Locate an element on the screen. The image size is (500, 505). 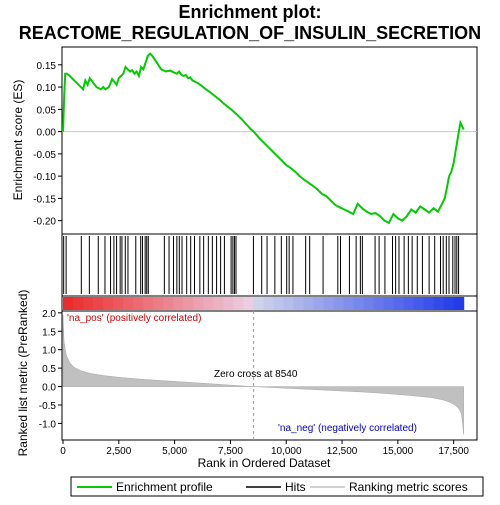
metric-x-tick-label: 12,500 is located at coordinates (342, 451).